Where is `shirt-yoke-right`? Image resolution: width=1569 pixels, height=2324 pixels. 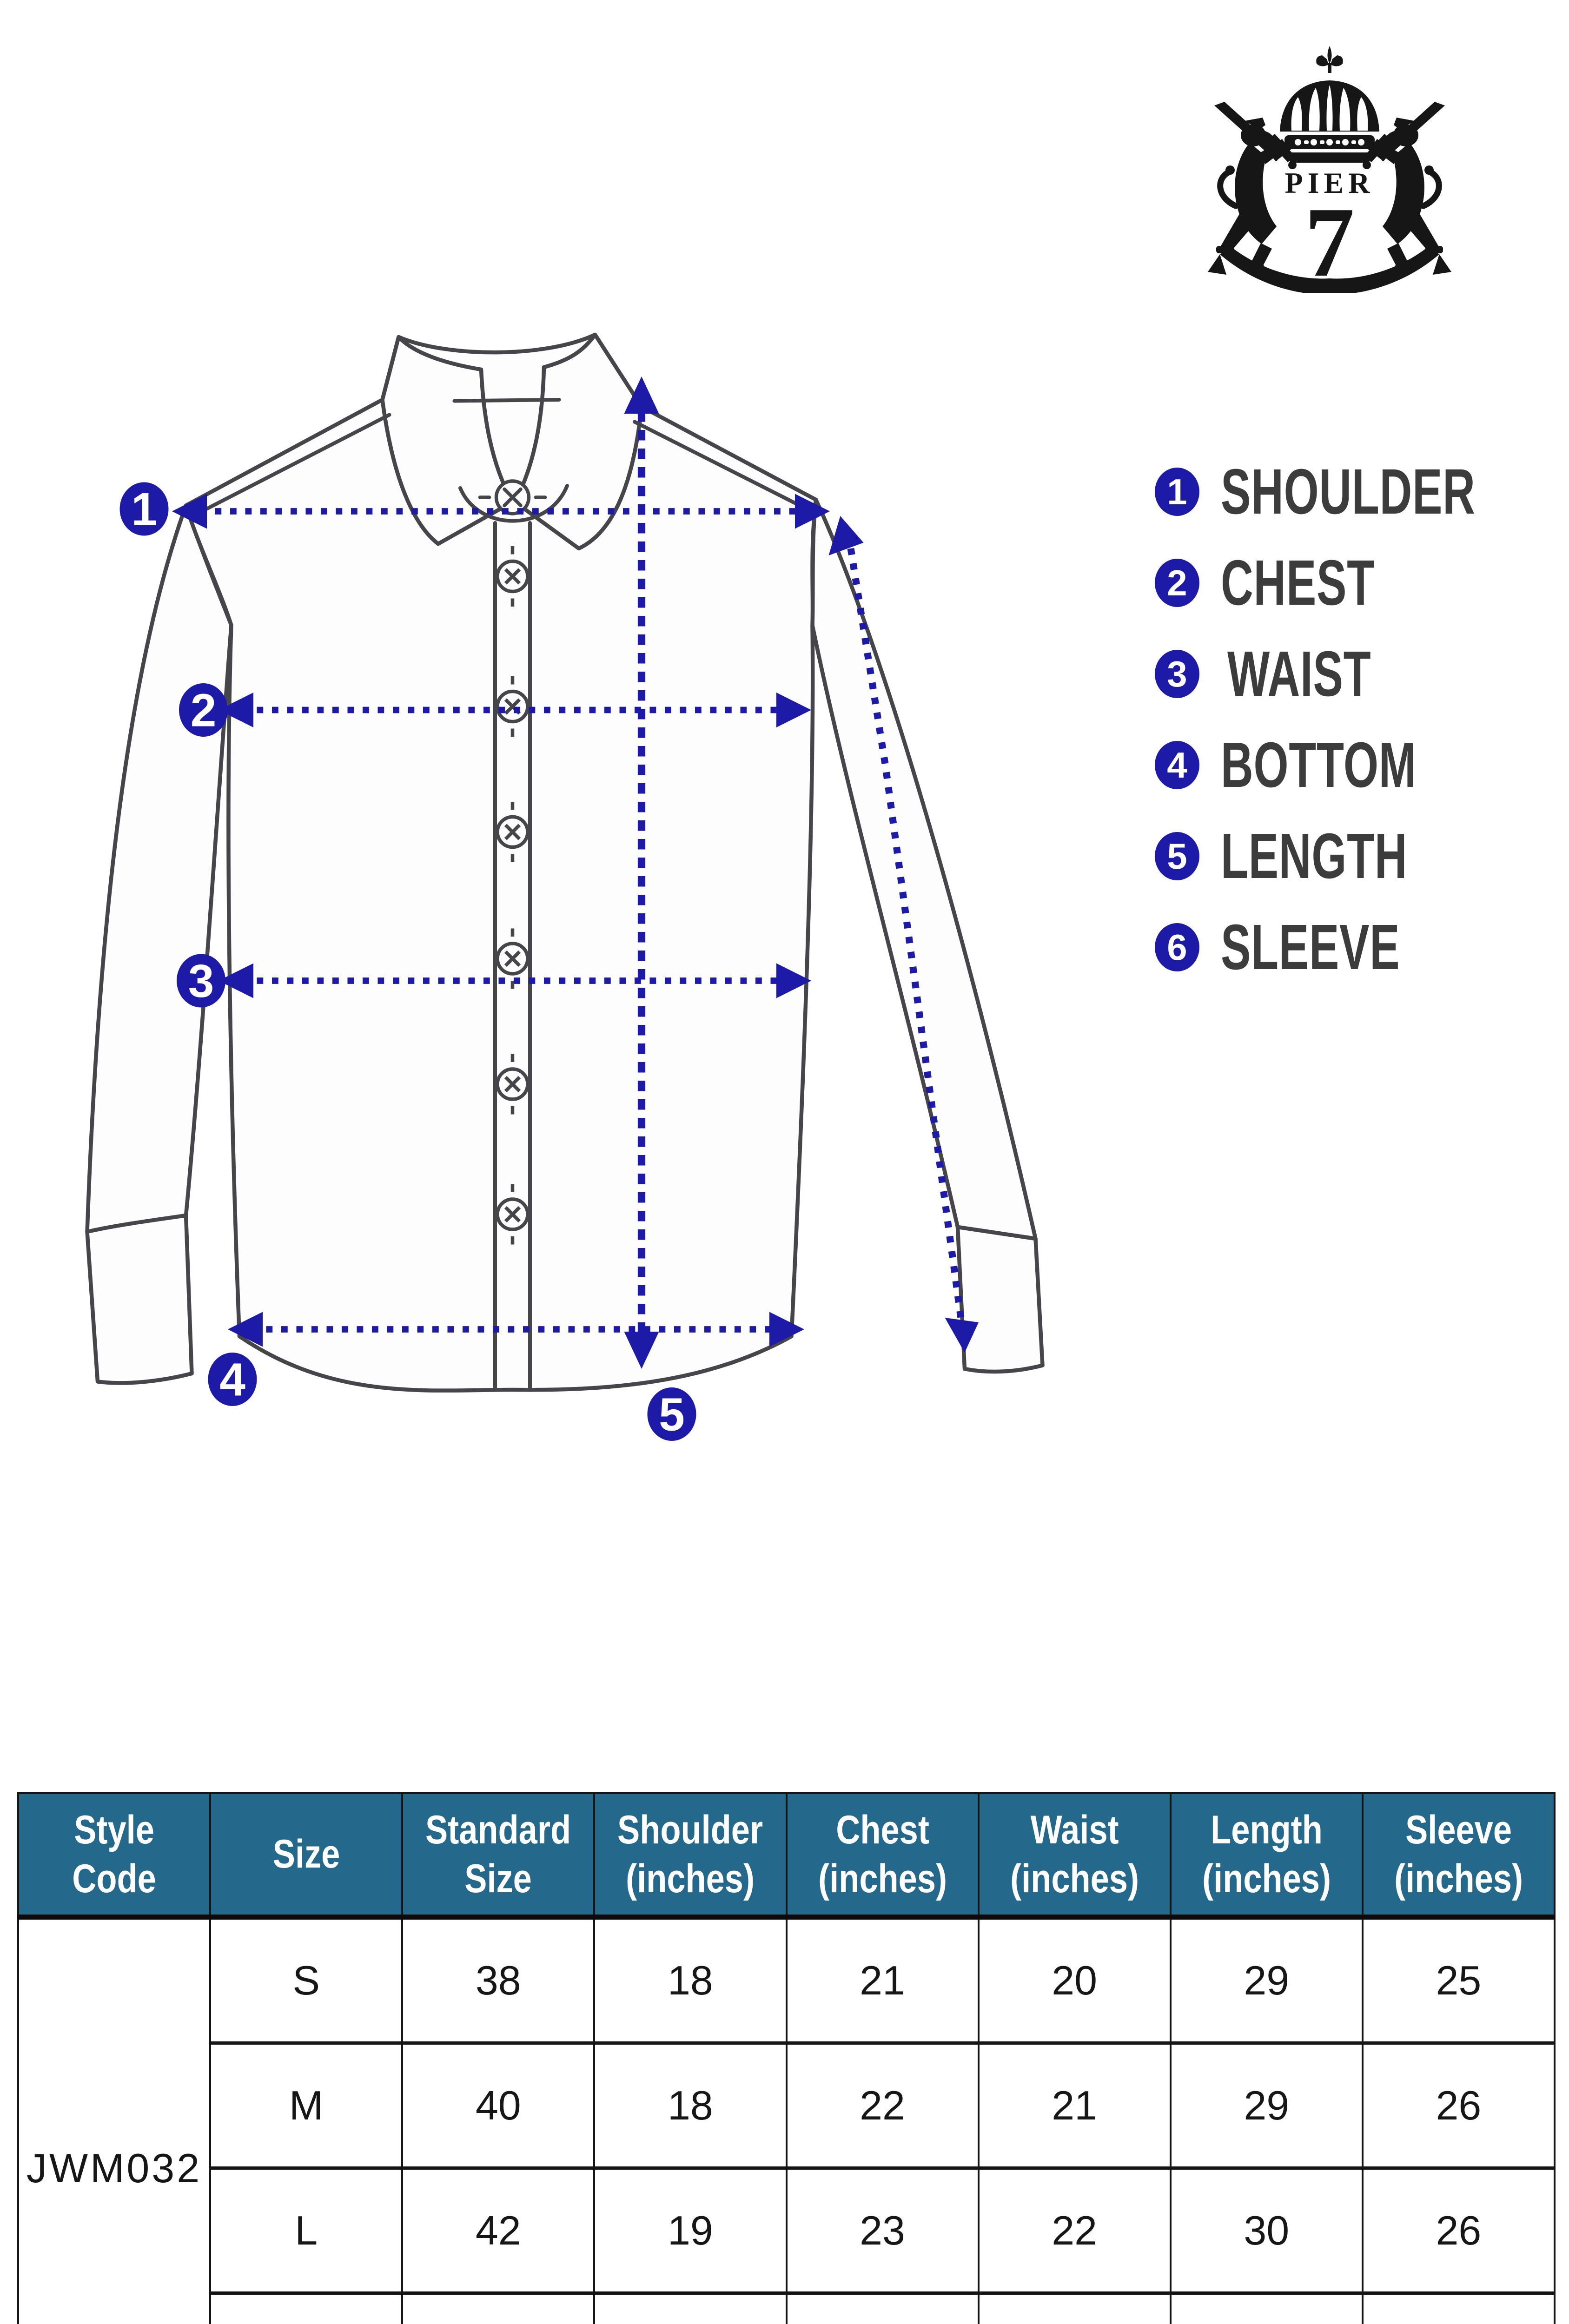 shirt-yoke-right is located at coordinates (722, 466).